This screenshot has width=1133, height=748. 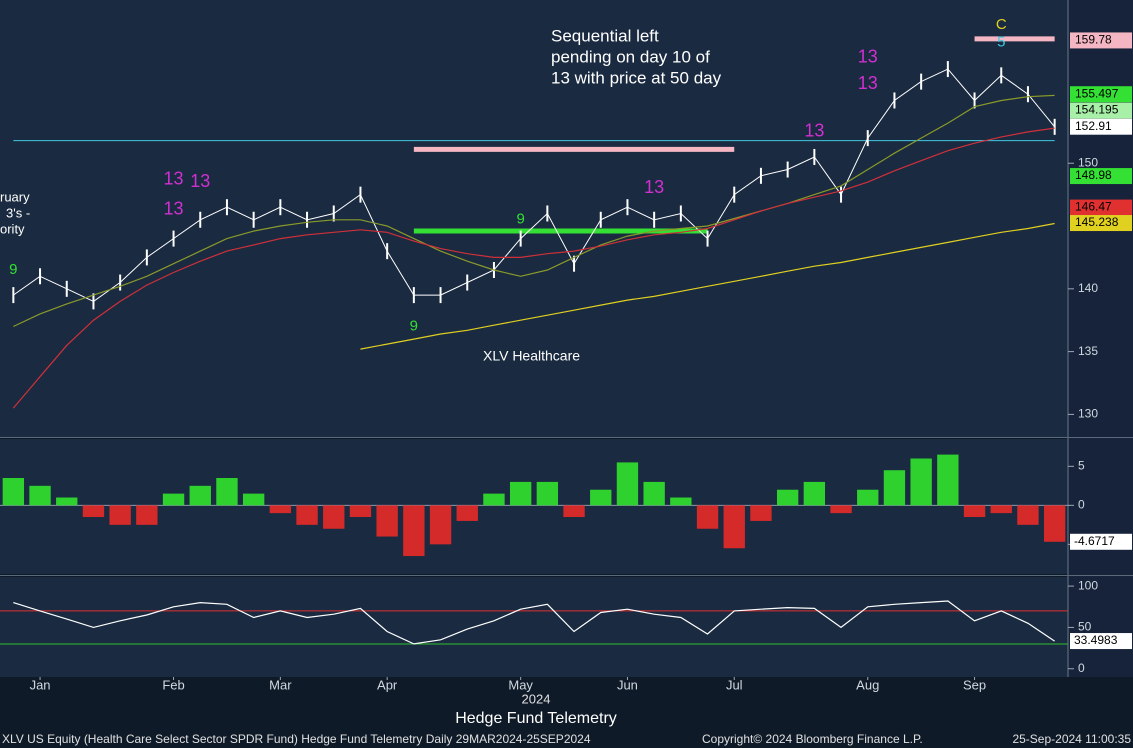 What do you see at coordinates (1088, 585) in the screenshot?
I see `y-tick-label: 100` at bounding box center [1088, 585].